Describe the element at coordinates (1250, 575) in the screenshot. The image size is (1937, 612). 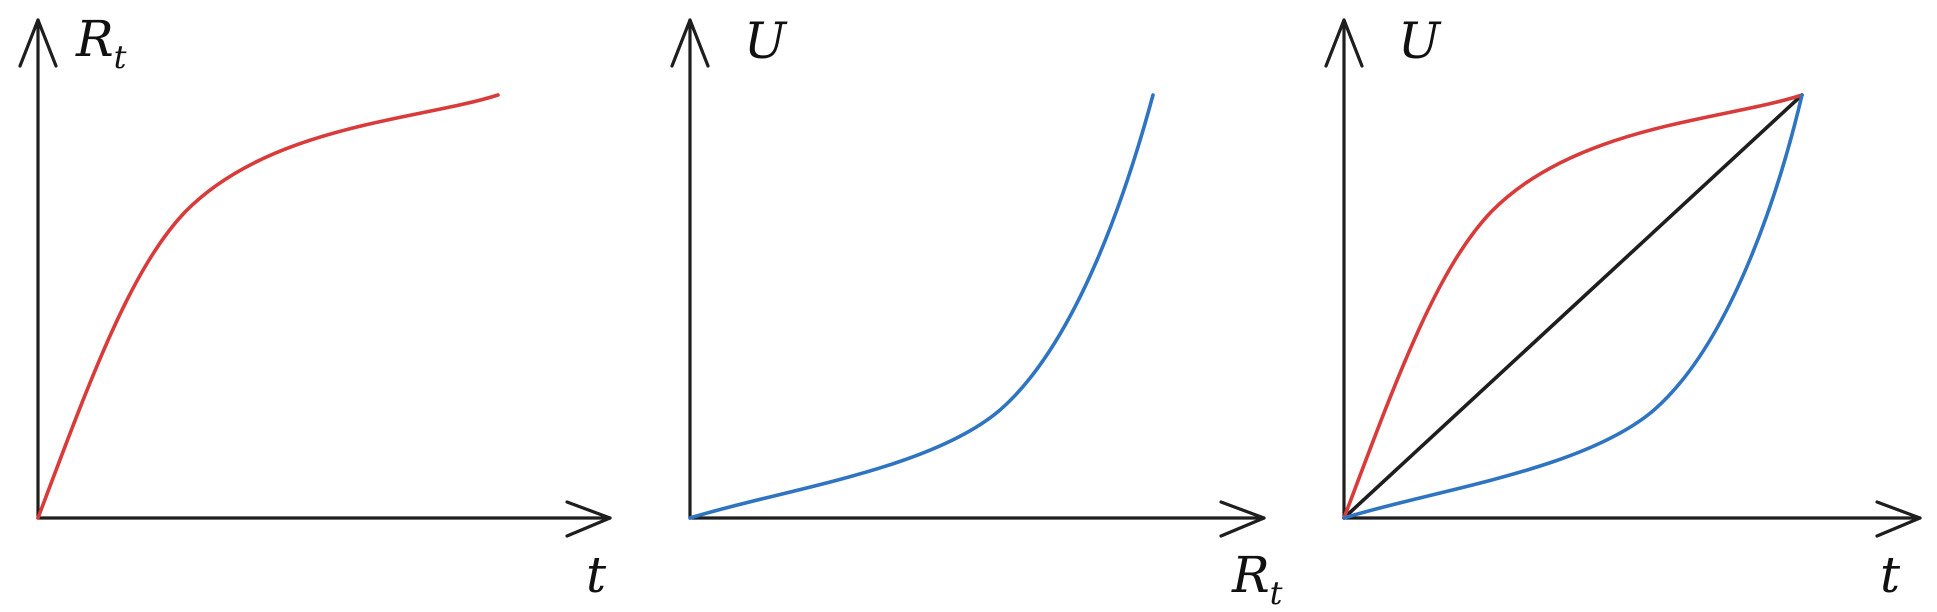
I see `x-axis-label-main: R` at that location.